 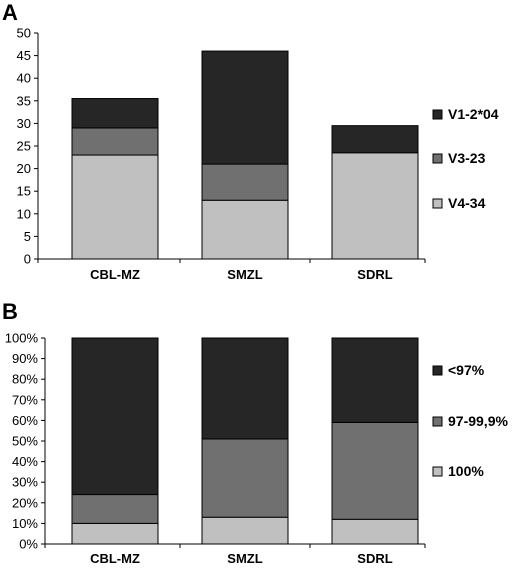 I want to click on chart-b-y-tick-label: 10%, so click(x=25, y=523).